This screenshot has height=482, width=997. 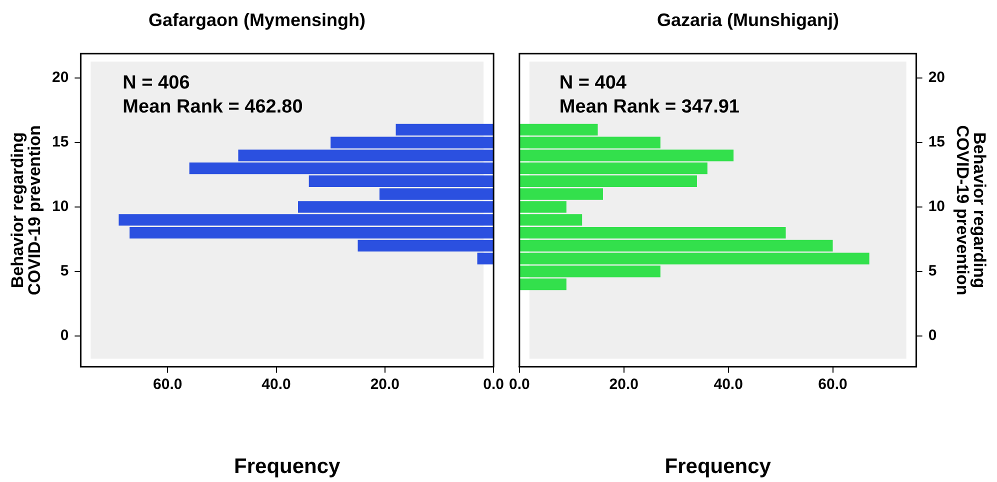 I want to click on annotation: N = 404, so click(x=593, y=83).